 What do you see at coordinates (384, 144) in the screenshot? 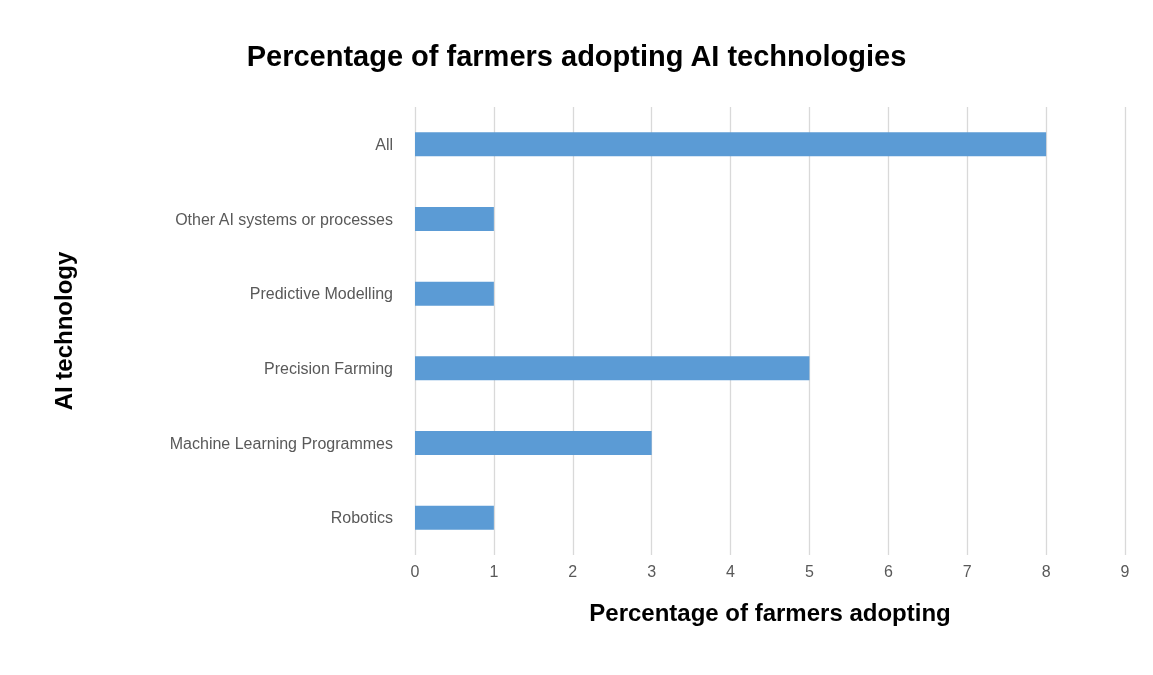
I see `y-tick-label: All` at bounding box center [384, 144].